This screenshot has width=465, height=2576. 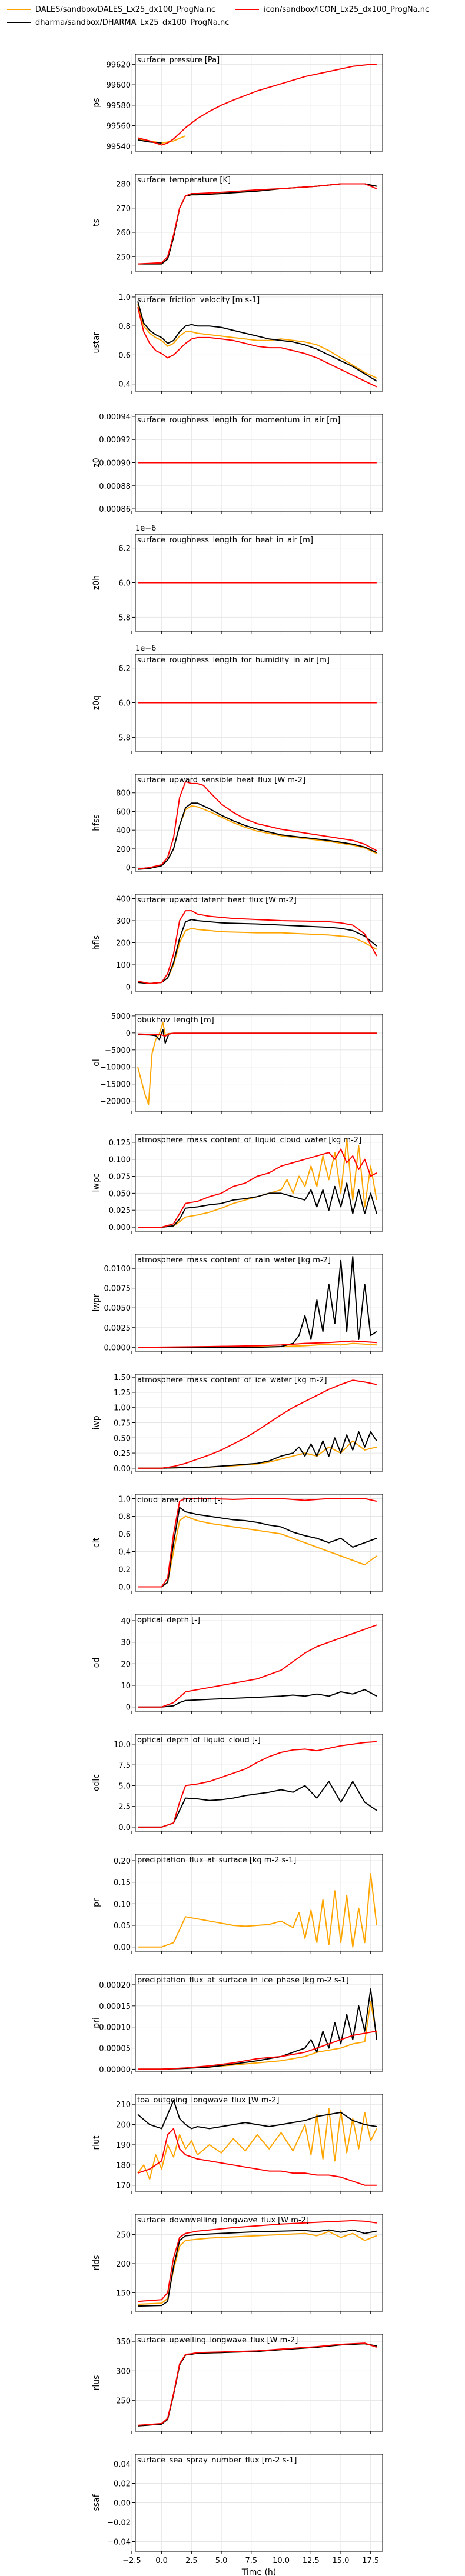 I want to click on chart-panel: 250 260 270 280 surface_temperature [K] ts, so click(x=238, y=224).